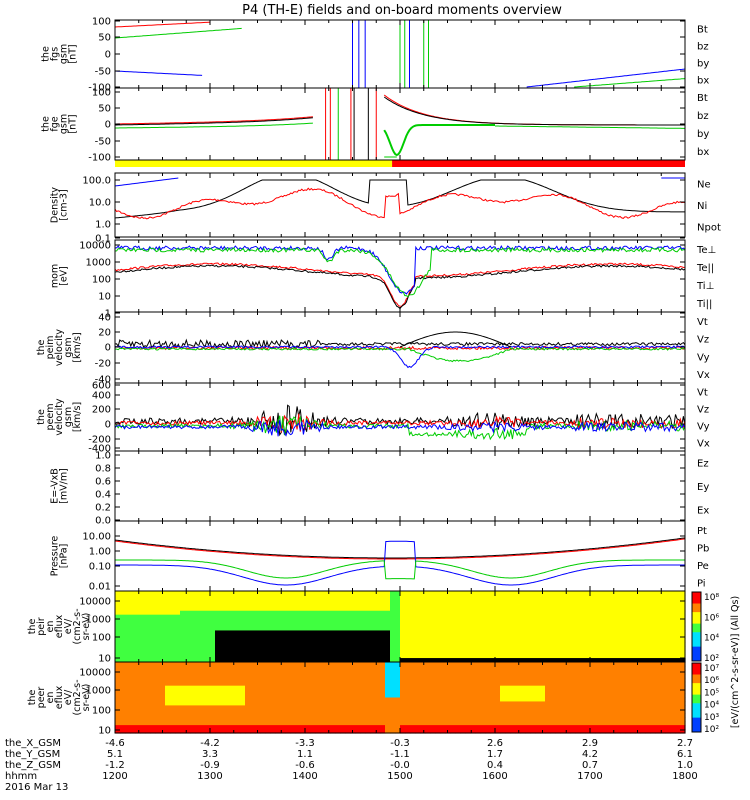 Image resolution: width=750 pixels, height=800 pixels. Describe the element at coordinates (104, 731) in the screenshot. I see `y-tick-label-peer: 10` at that location.